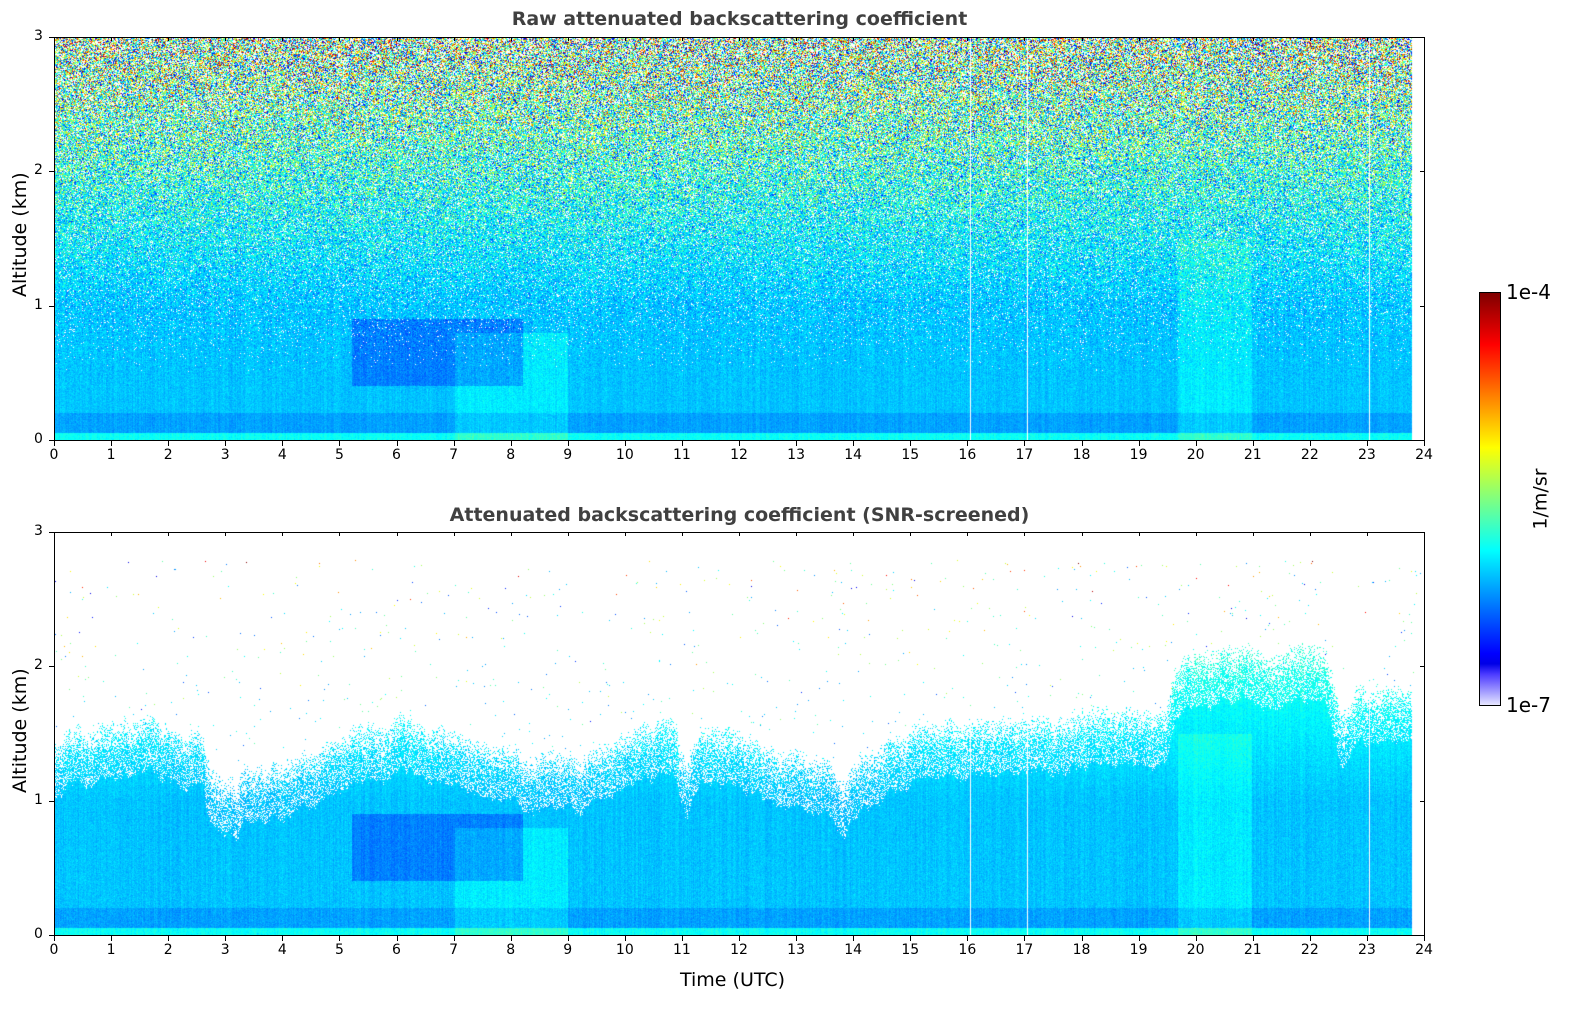  I want to click on x-tick-label: 5, so click(339, 950).